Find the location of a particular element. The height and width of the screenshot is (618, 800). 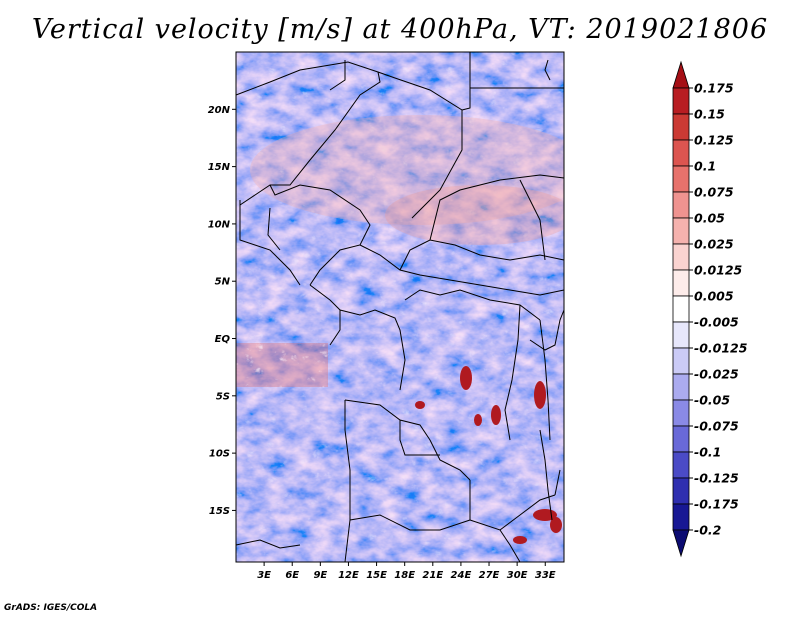

colorbar-label: 0.05 is located at coordinates (709, 218).